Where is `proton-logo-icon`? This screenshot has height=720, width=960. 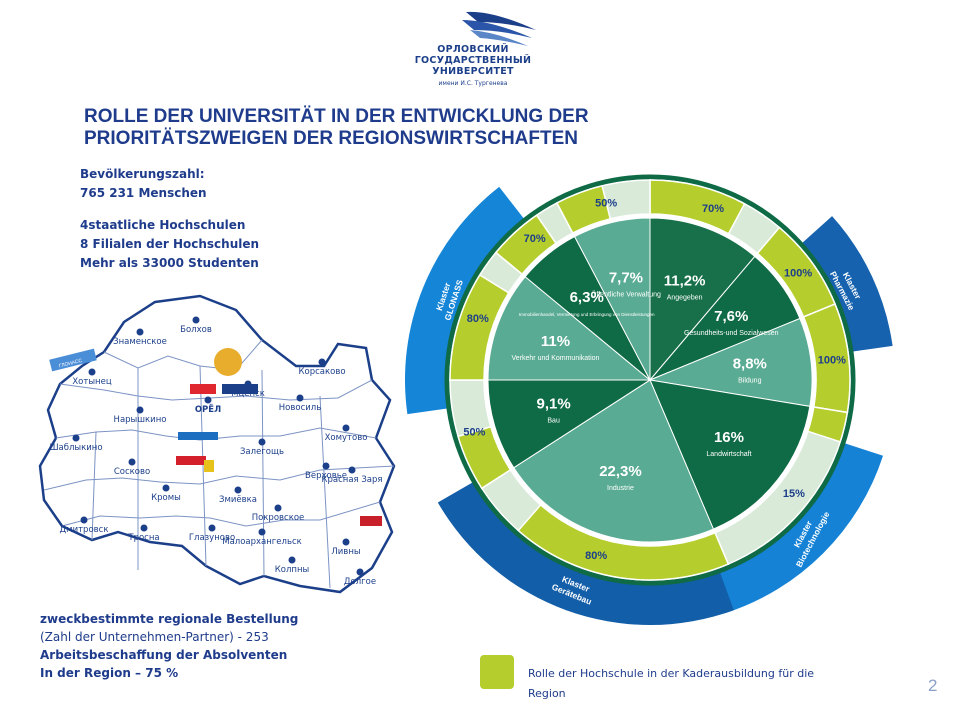 proton-logo-icon is located at coordinates (198, 436).